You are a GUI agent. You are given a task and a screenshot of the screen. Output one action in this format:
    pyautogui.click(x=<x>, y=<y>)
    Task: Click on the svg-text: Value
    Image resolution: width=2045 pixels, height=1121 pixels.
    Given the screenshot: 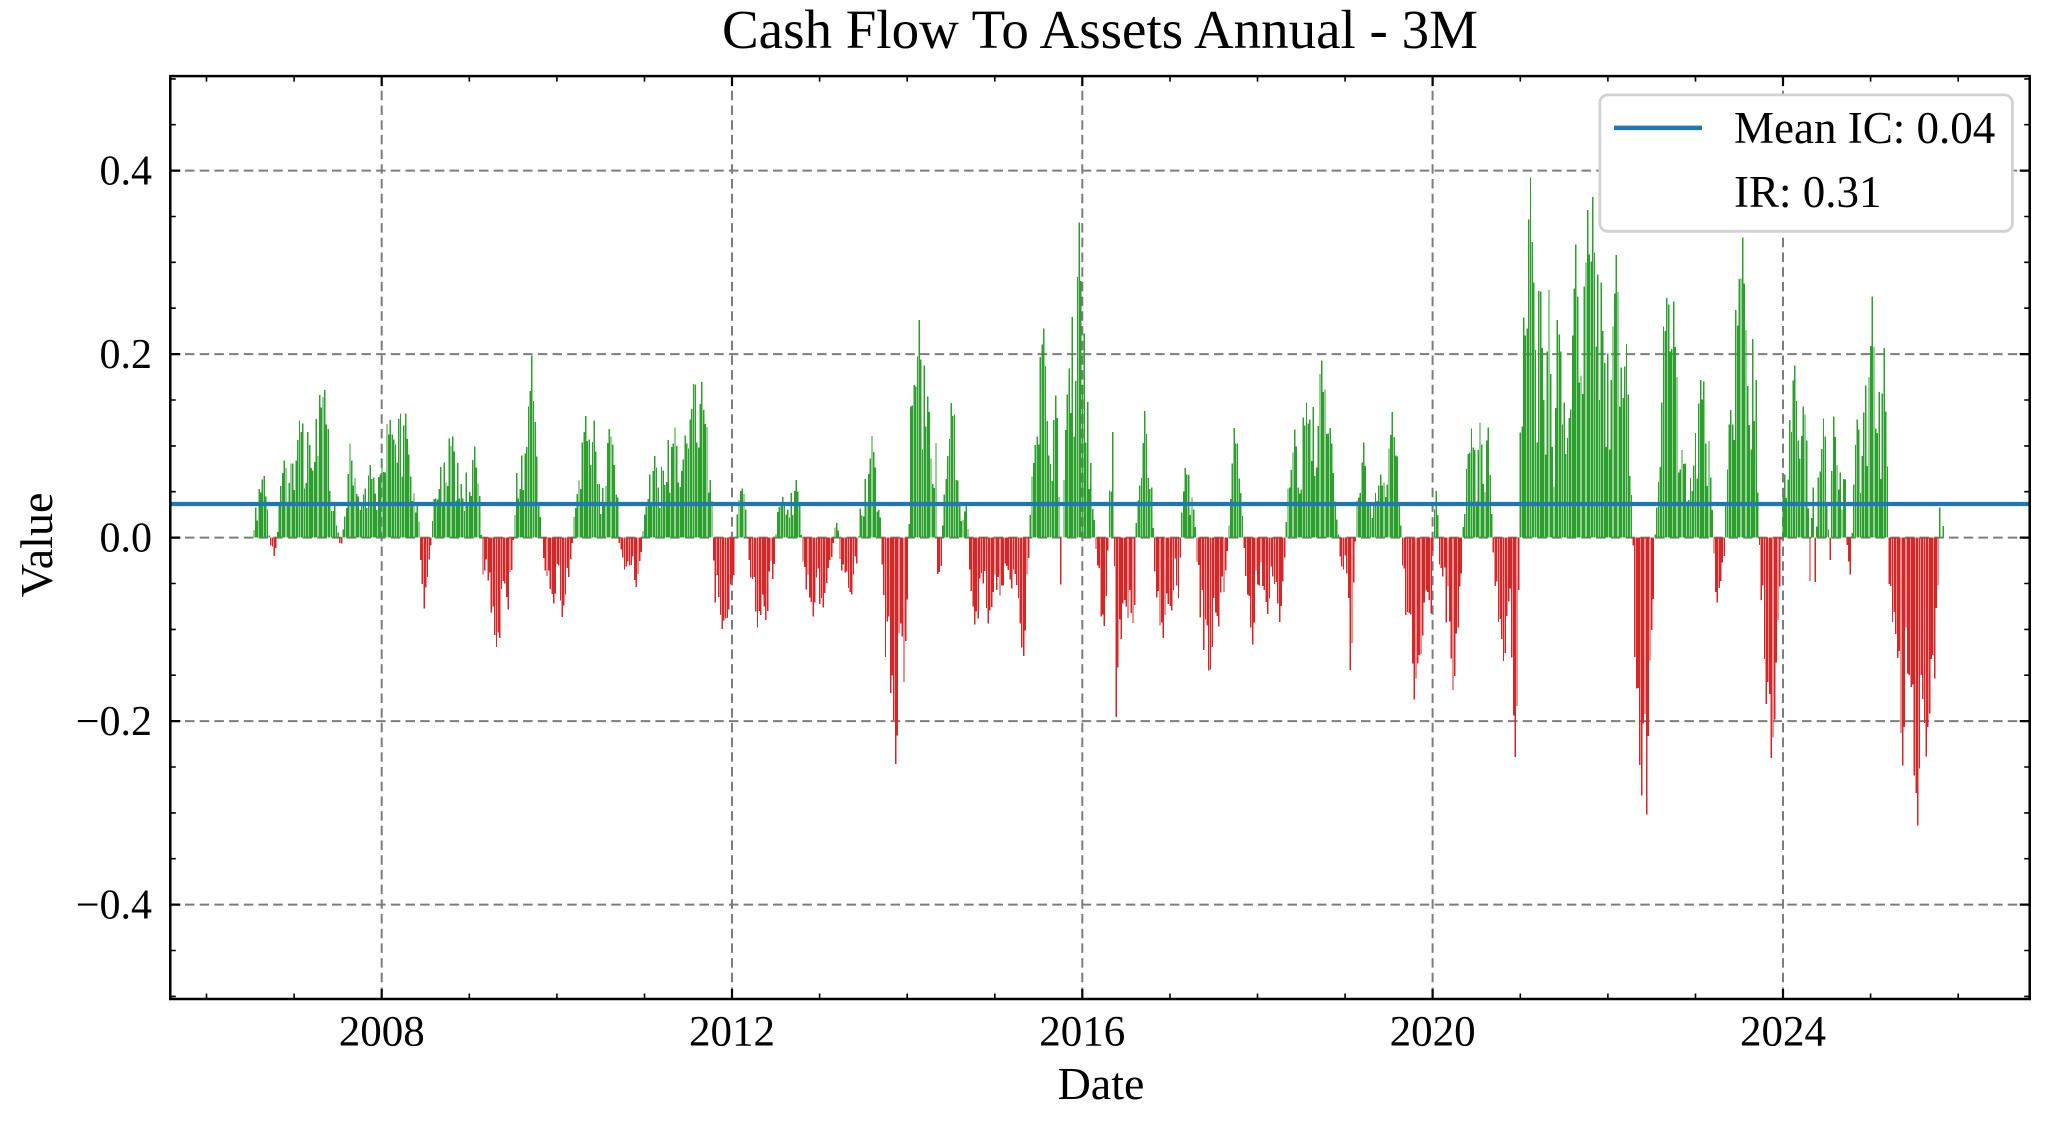 What is the action you would take?
    pyautogui.click(x=36, y=545)
    